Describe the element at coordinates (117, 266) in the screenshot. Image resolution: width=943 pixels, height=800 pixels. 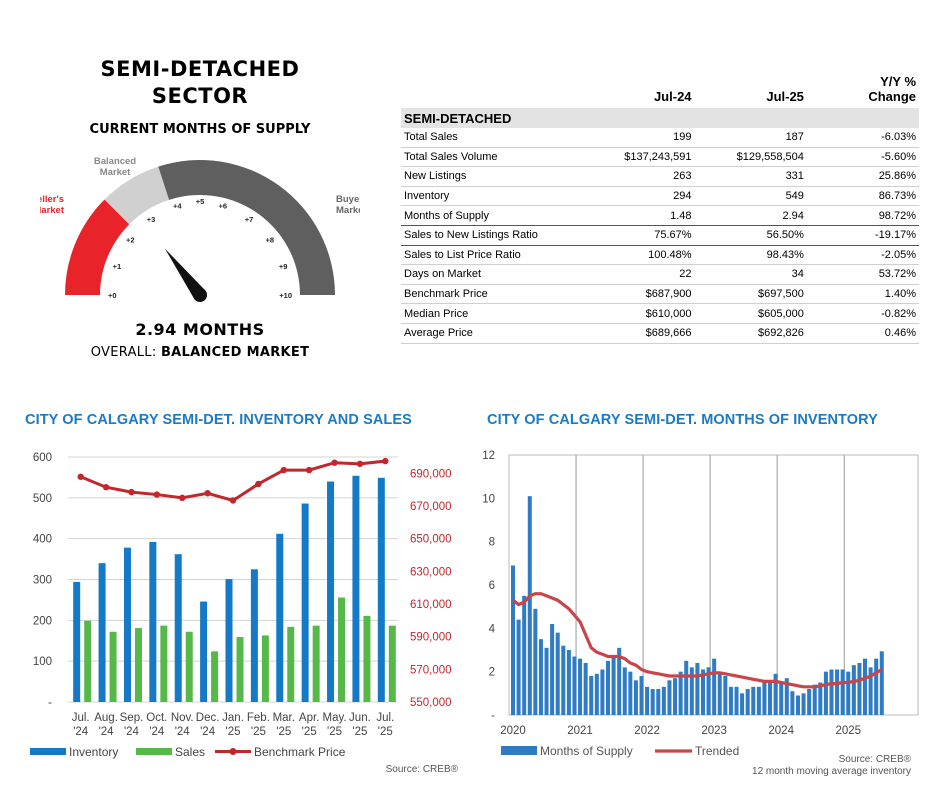
I see `gauge-tick-label: +1` at that location.